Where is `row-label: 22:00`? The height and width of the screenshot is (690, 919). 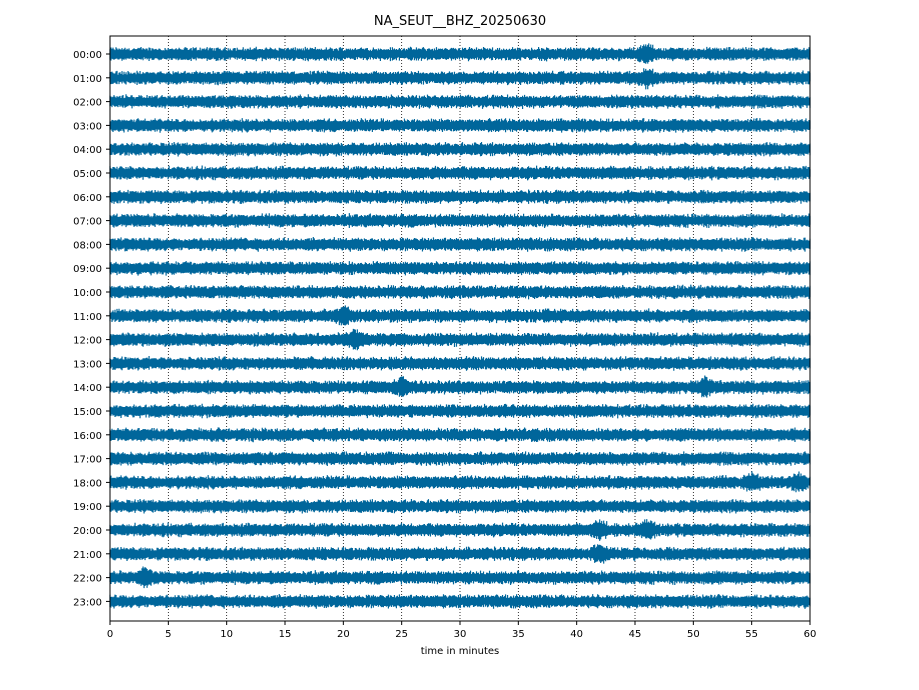
row-label: 22:00 is located at coordinates (87, 579).